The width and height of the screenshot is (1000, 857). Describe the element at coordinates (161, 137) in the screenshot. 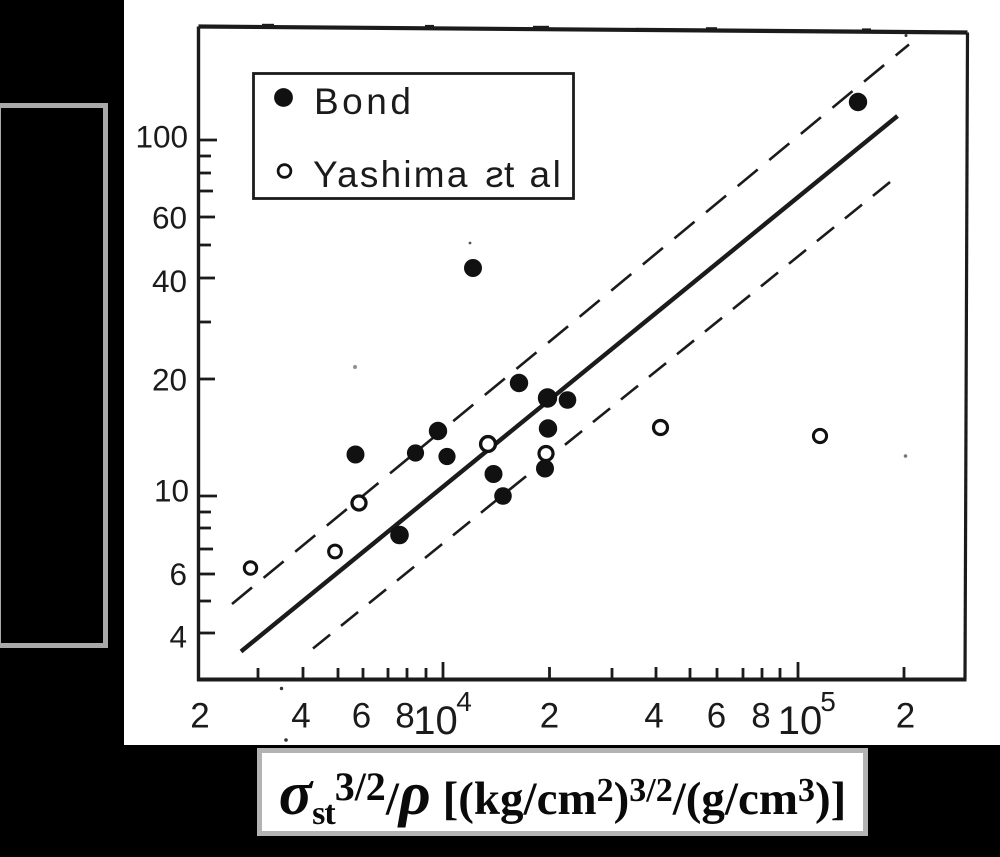

I see `svg-text: 100` at that location.